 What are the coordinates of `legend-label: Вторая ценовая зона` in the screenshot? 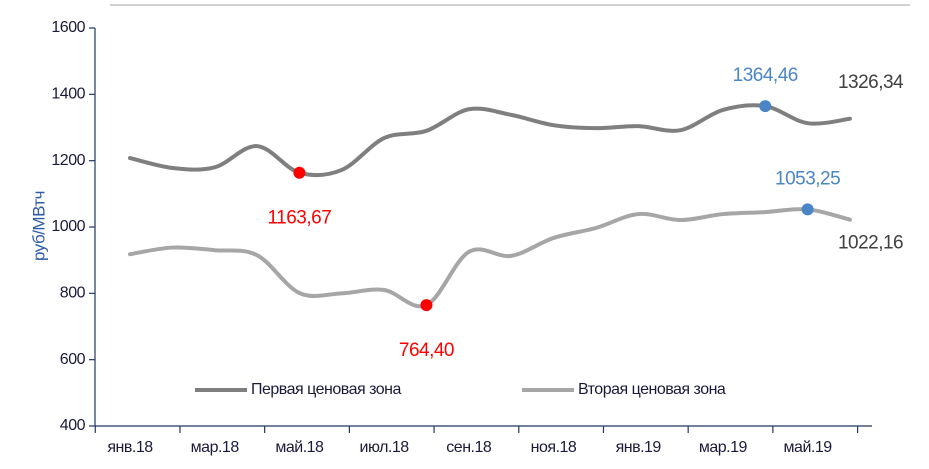 It's located at (652, 389).